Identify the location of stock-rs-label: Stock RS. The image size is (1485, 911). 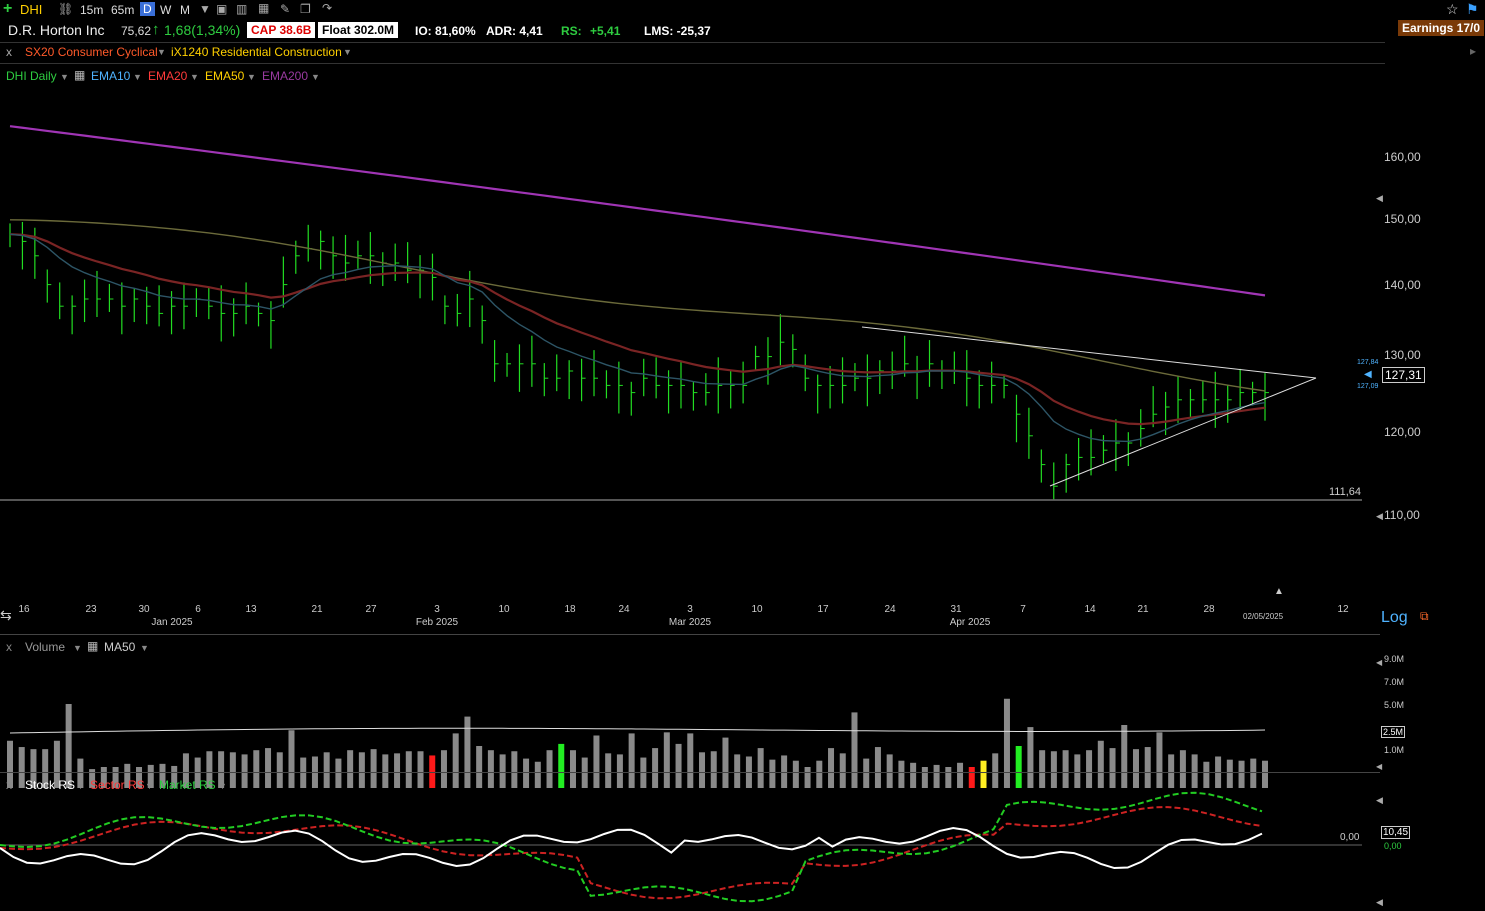
(50, 785).